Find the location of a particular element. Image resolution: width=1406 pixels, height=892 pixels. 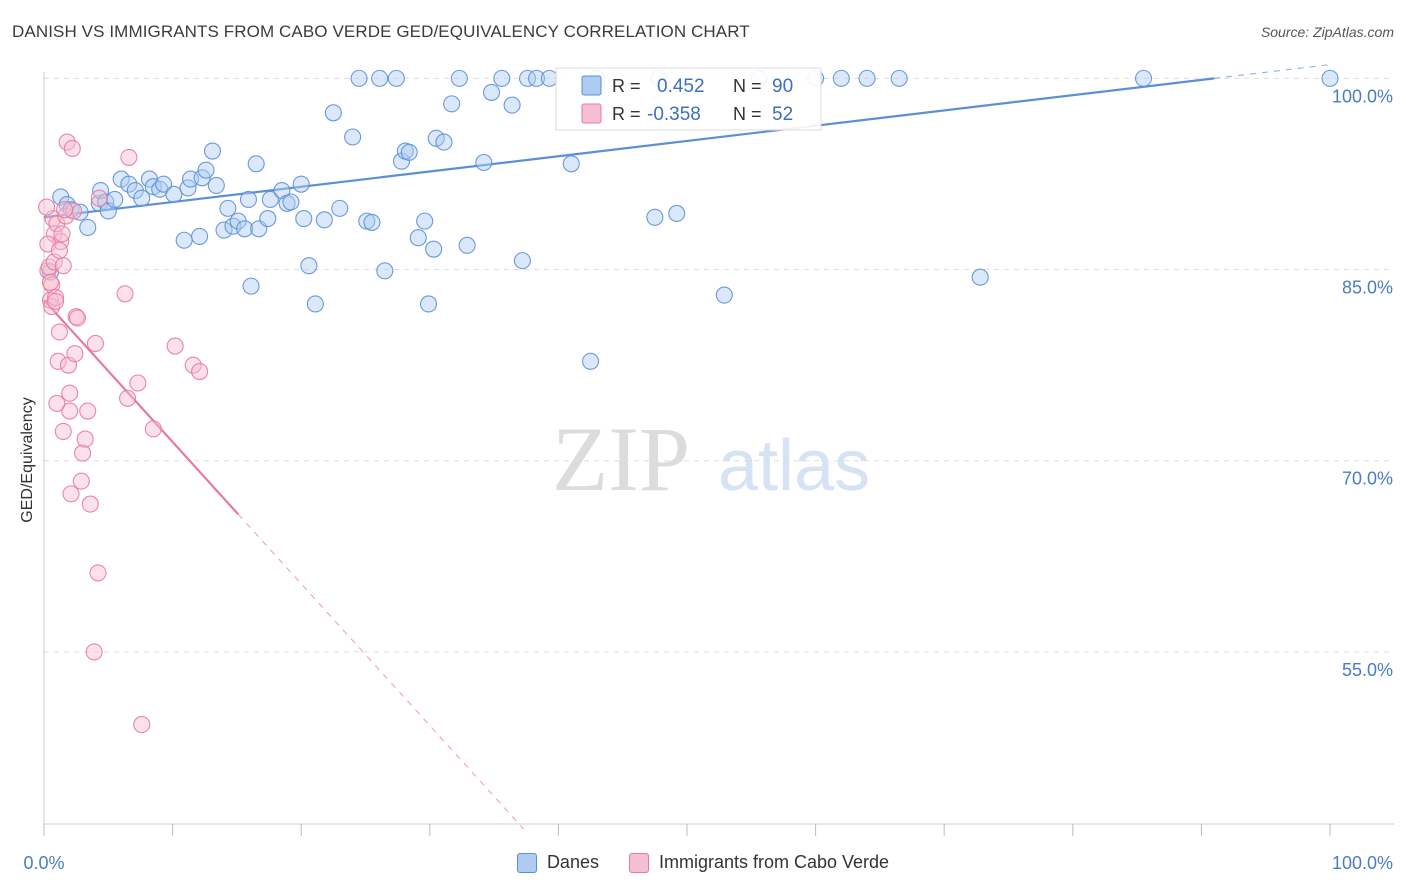

trend-extension-danes is located at coordinates (1272, 71).